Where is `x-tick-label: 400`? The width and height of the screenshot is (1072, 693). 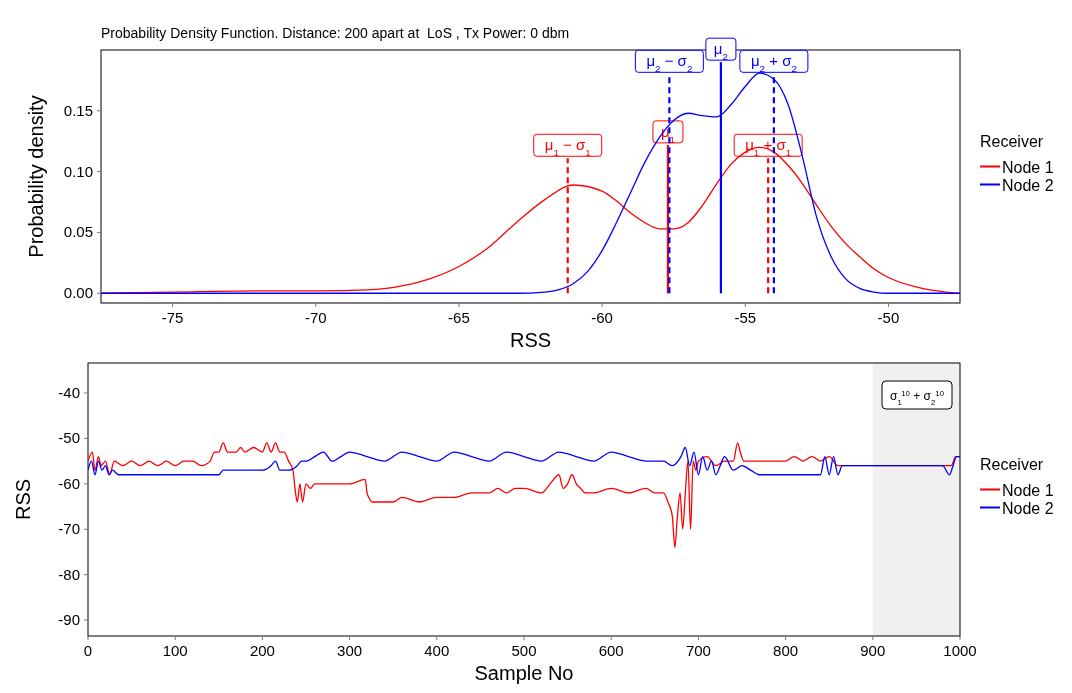
x-tick-label: 400 is located at coordinates (437, 650).